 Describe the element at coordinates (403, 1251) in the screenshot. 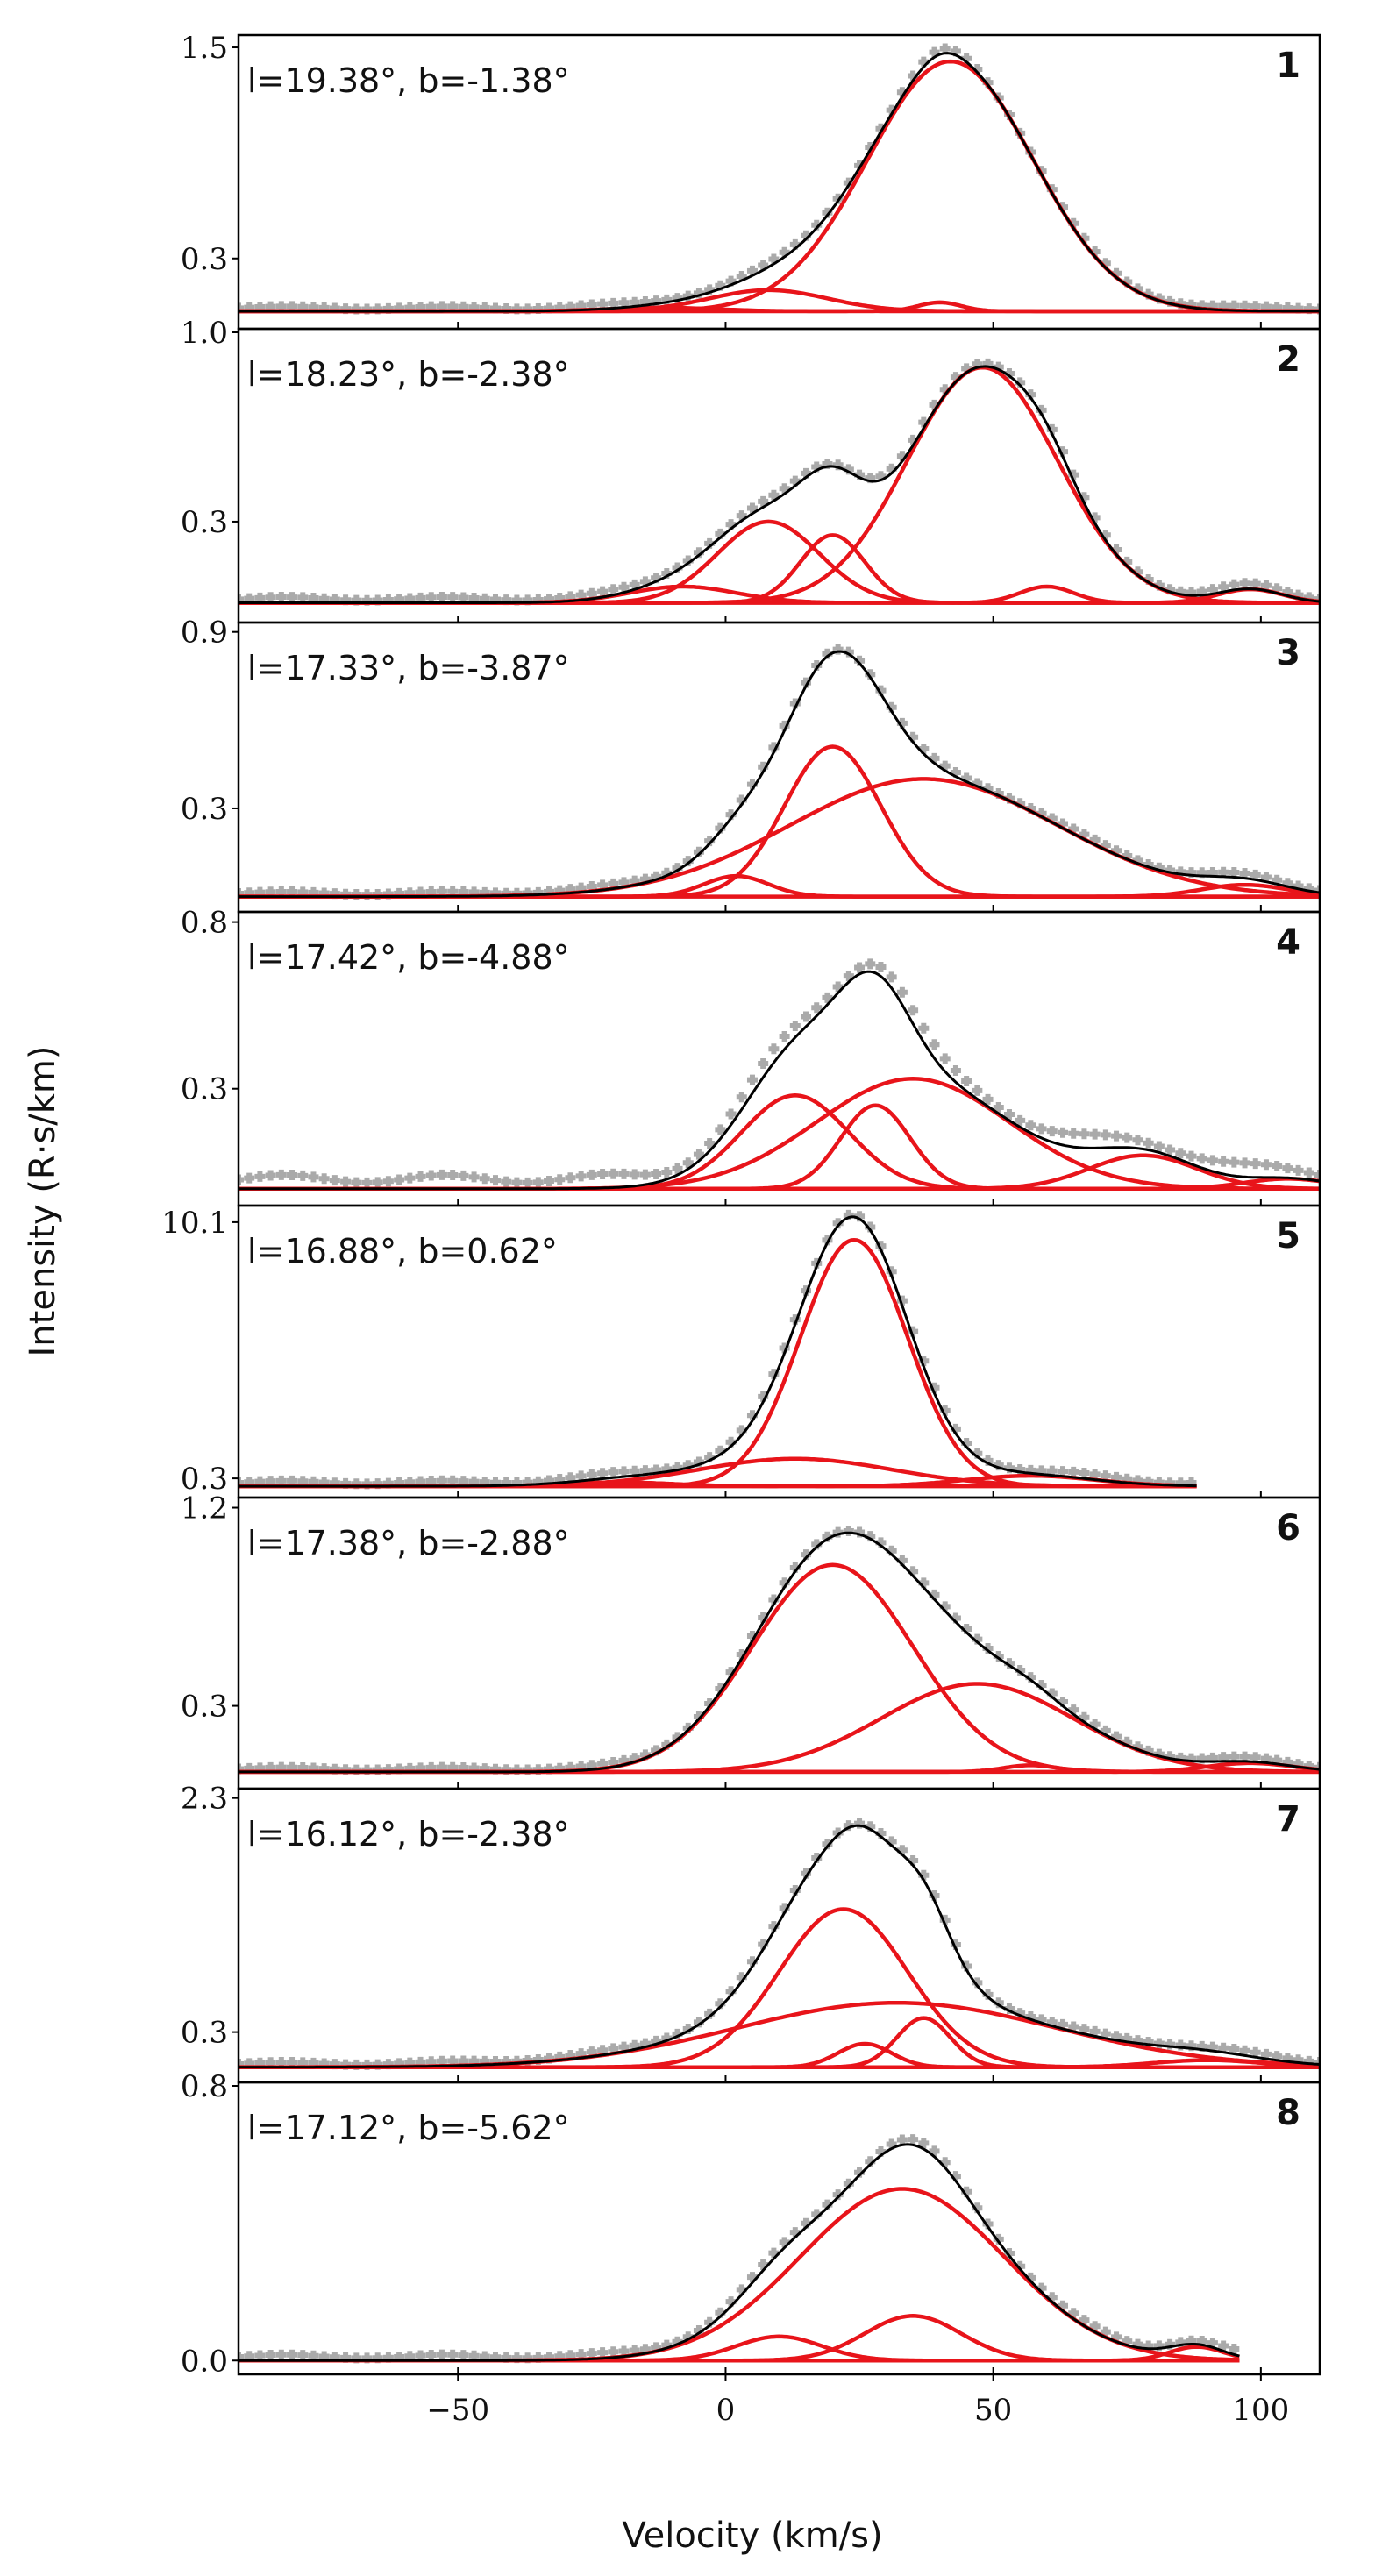

I see `panel-coordinate-label: l=16.88°, b=0.62°` at that location.